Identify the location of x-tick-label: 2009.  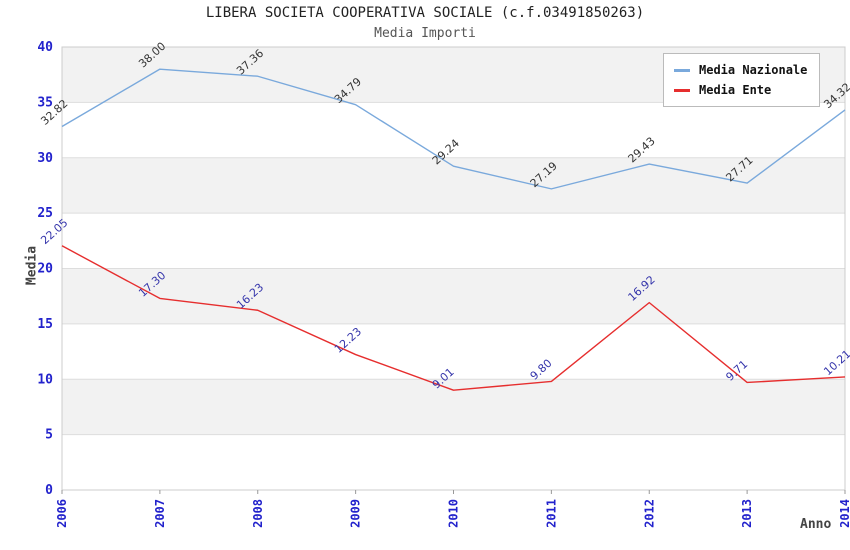
(356, 513).